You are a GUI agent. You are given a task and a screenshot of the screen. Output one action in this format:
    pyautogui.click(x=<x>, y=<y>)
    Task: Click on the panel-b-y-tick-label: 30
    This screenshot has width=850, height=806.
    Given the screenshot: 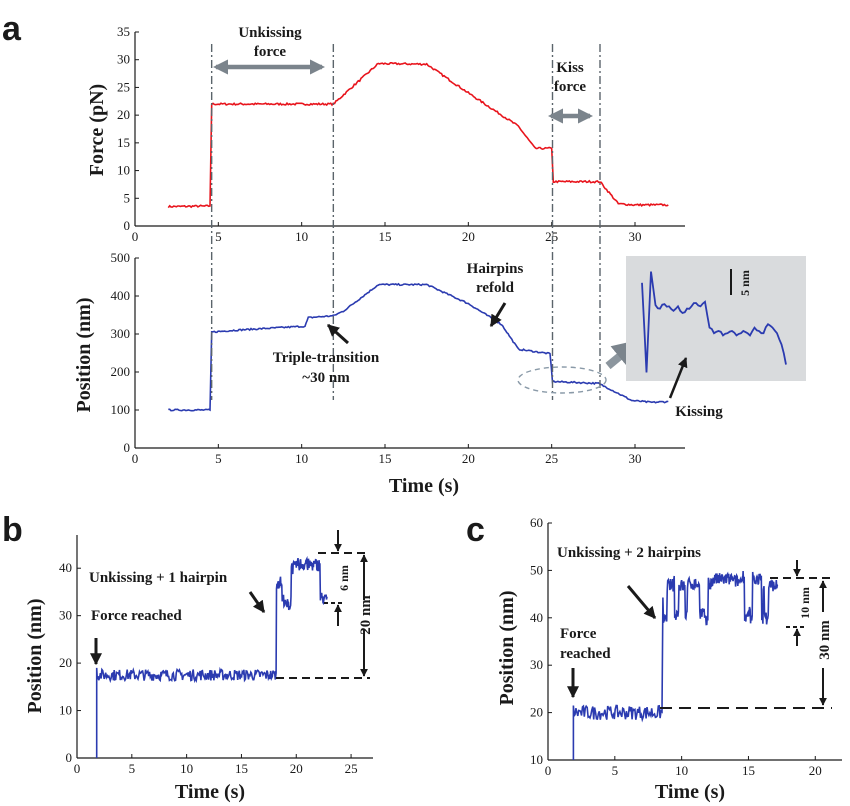 What is the action you would take?
    pyautogui.click(x=65, y=615)
    